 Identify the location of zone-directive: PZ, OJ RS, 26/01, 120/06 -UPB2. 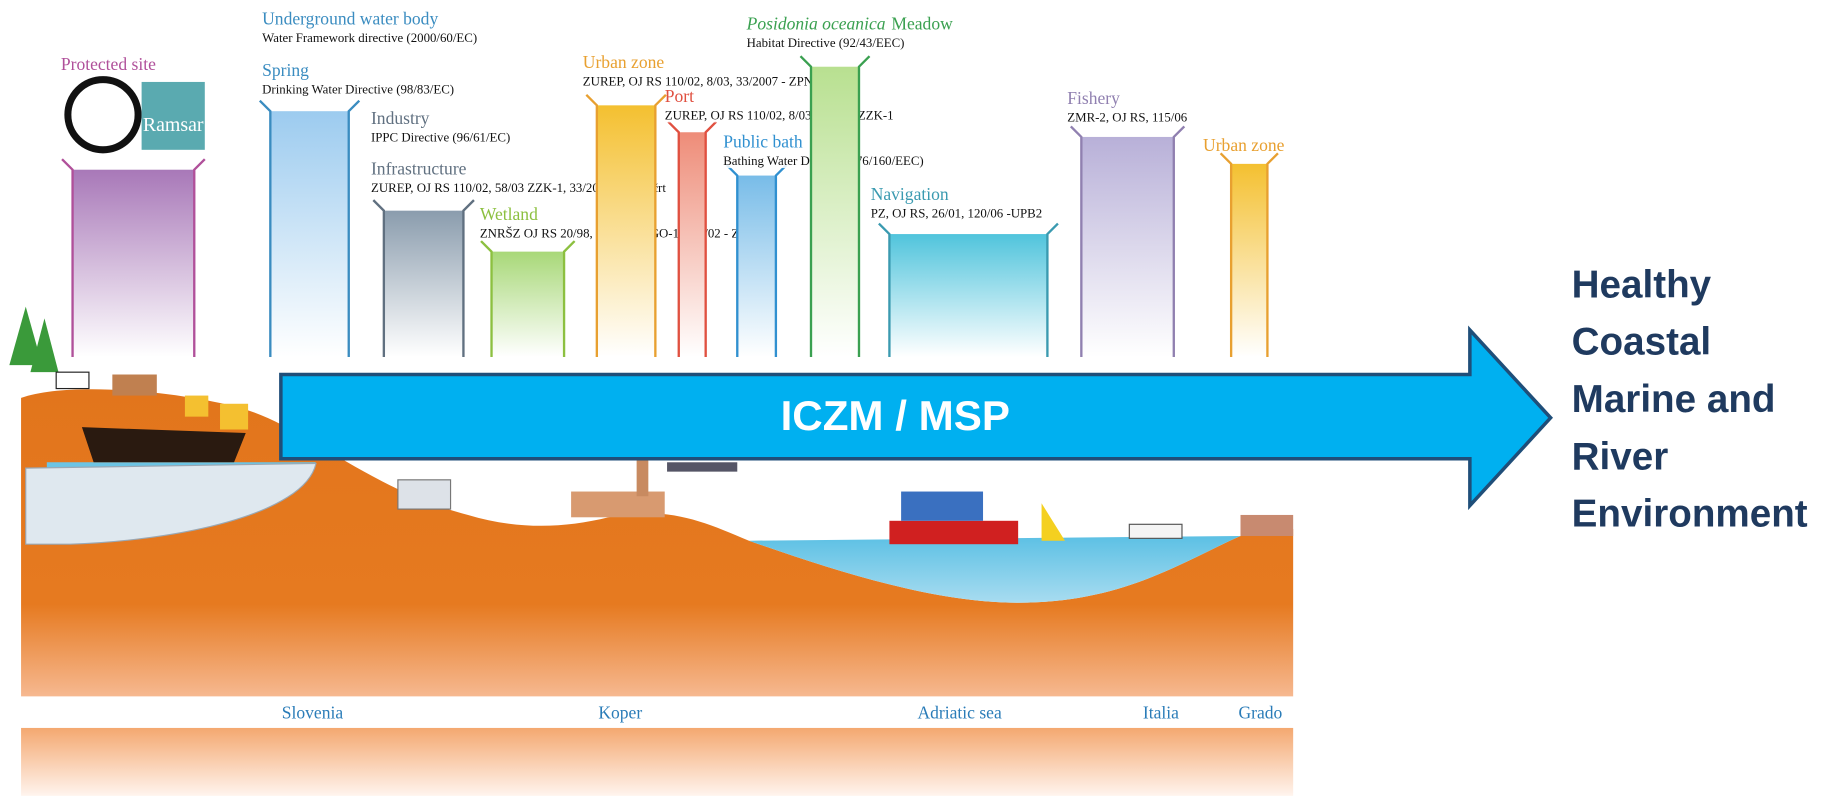
(956, 214).